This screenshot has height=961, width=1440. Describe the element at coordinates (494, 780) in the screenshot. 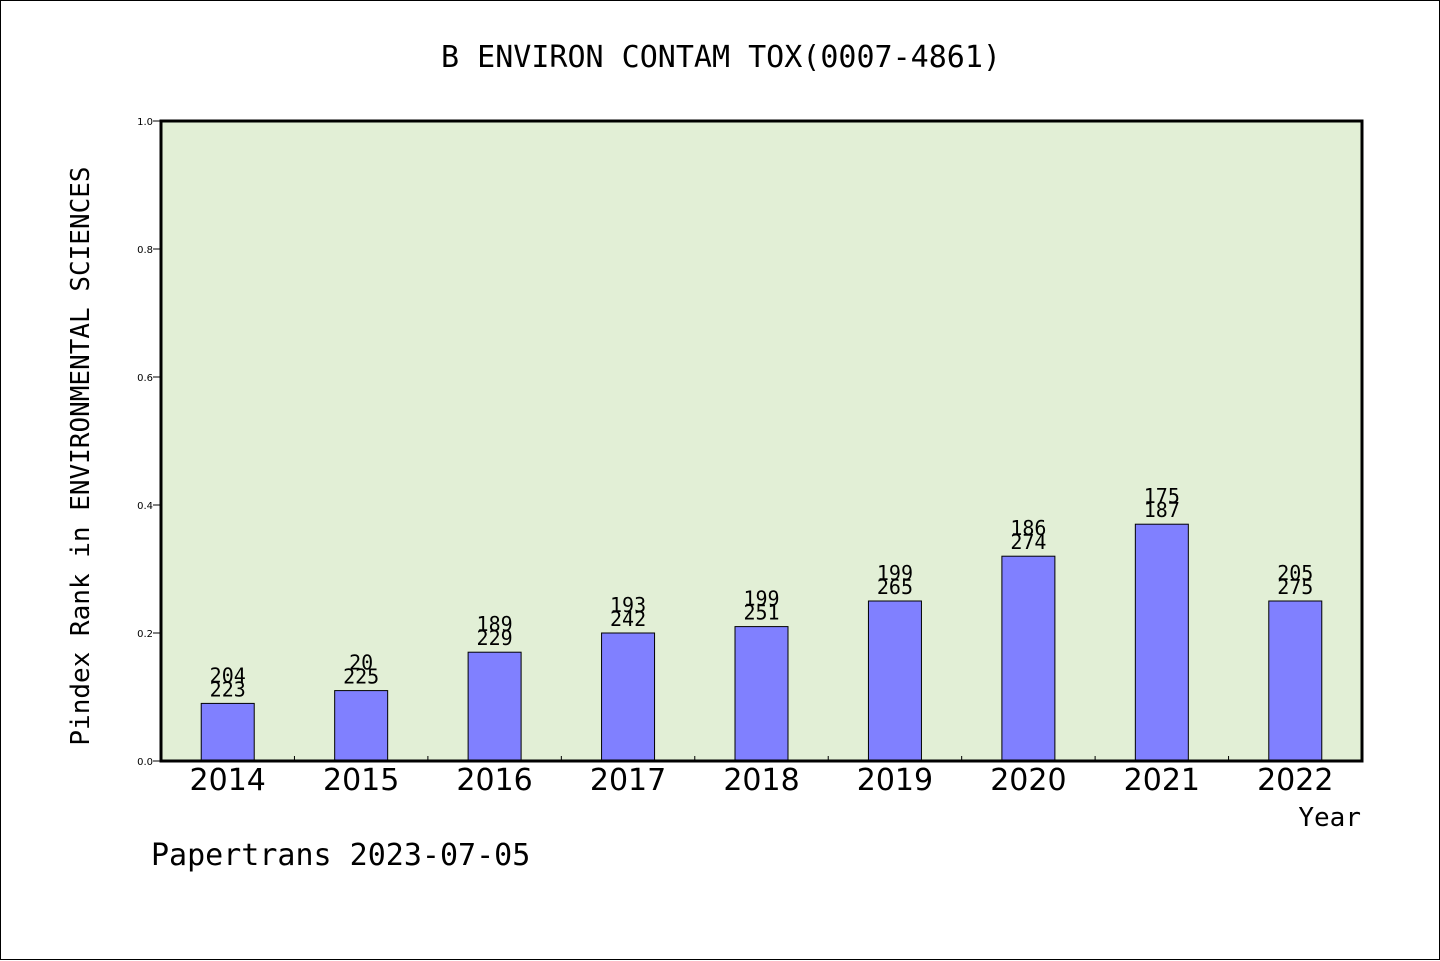

I see `x-tick-label: 2016` at that location.